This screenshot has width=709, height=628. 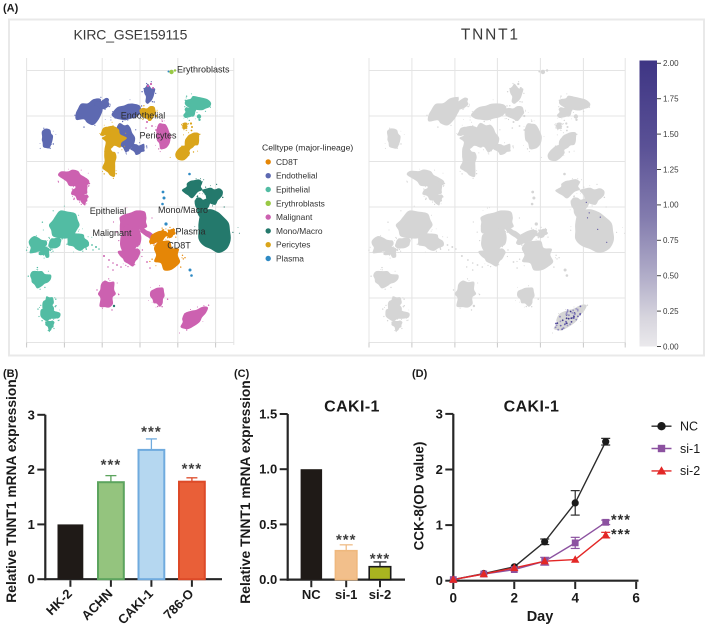 What do you see at coordinates (540, 617) in the screenshot?
I see `svg-text: Day` at bounding box center [540, 617].